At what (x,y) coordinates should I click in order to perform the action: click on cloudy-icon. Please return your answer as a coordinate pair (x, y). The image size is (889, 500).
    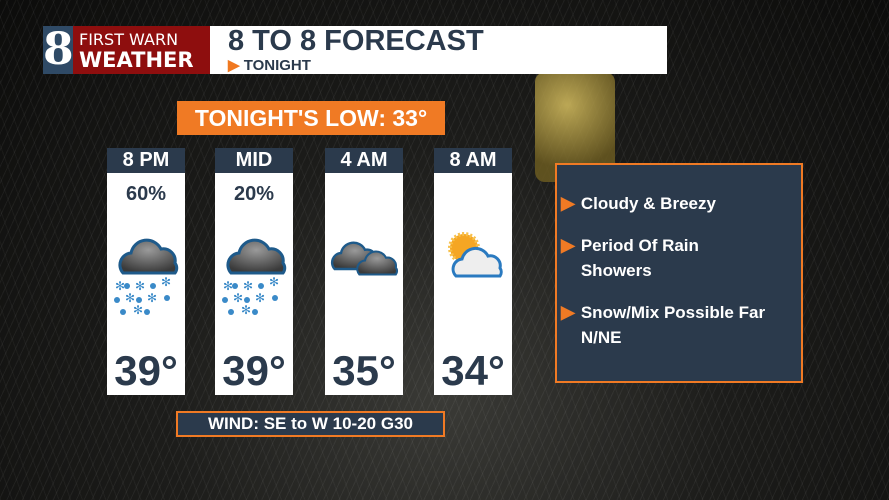
    Looking at the image, I should click on (364, 258).